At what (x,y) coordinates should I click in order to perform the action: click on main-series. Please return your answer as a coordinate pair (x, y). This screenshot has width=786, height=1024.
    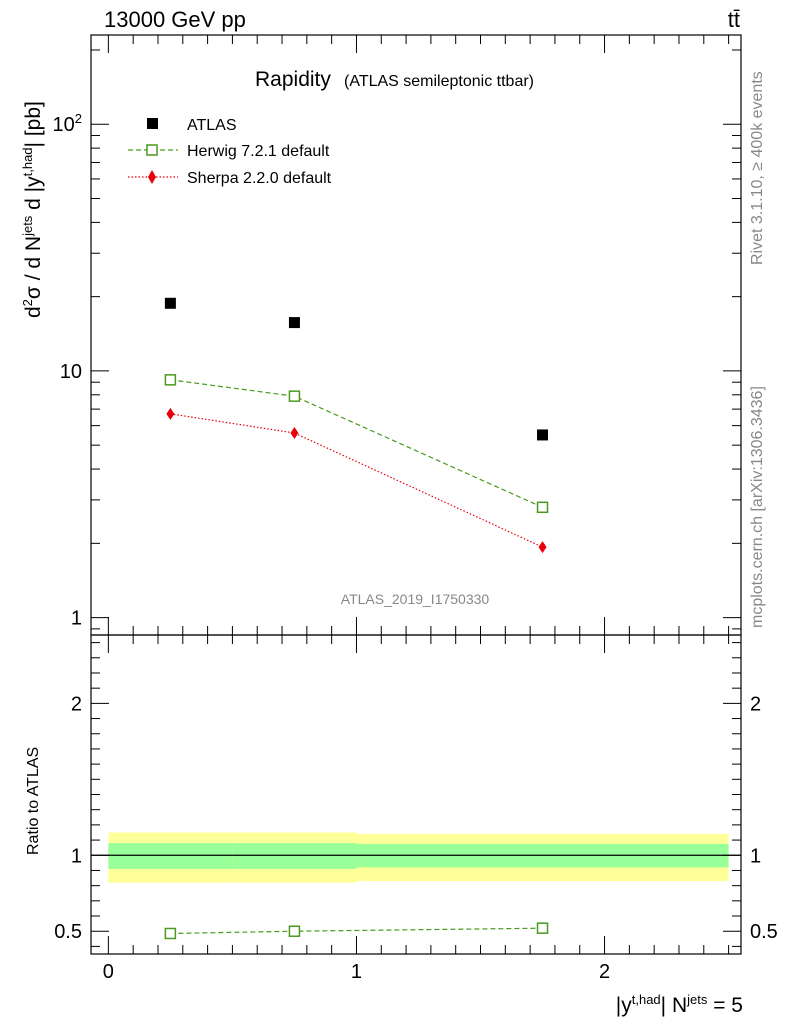
    Looking at the image, I should click on (356, 425).